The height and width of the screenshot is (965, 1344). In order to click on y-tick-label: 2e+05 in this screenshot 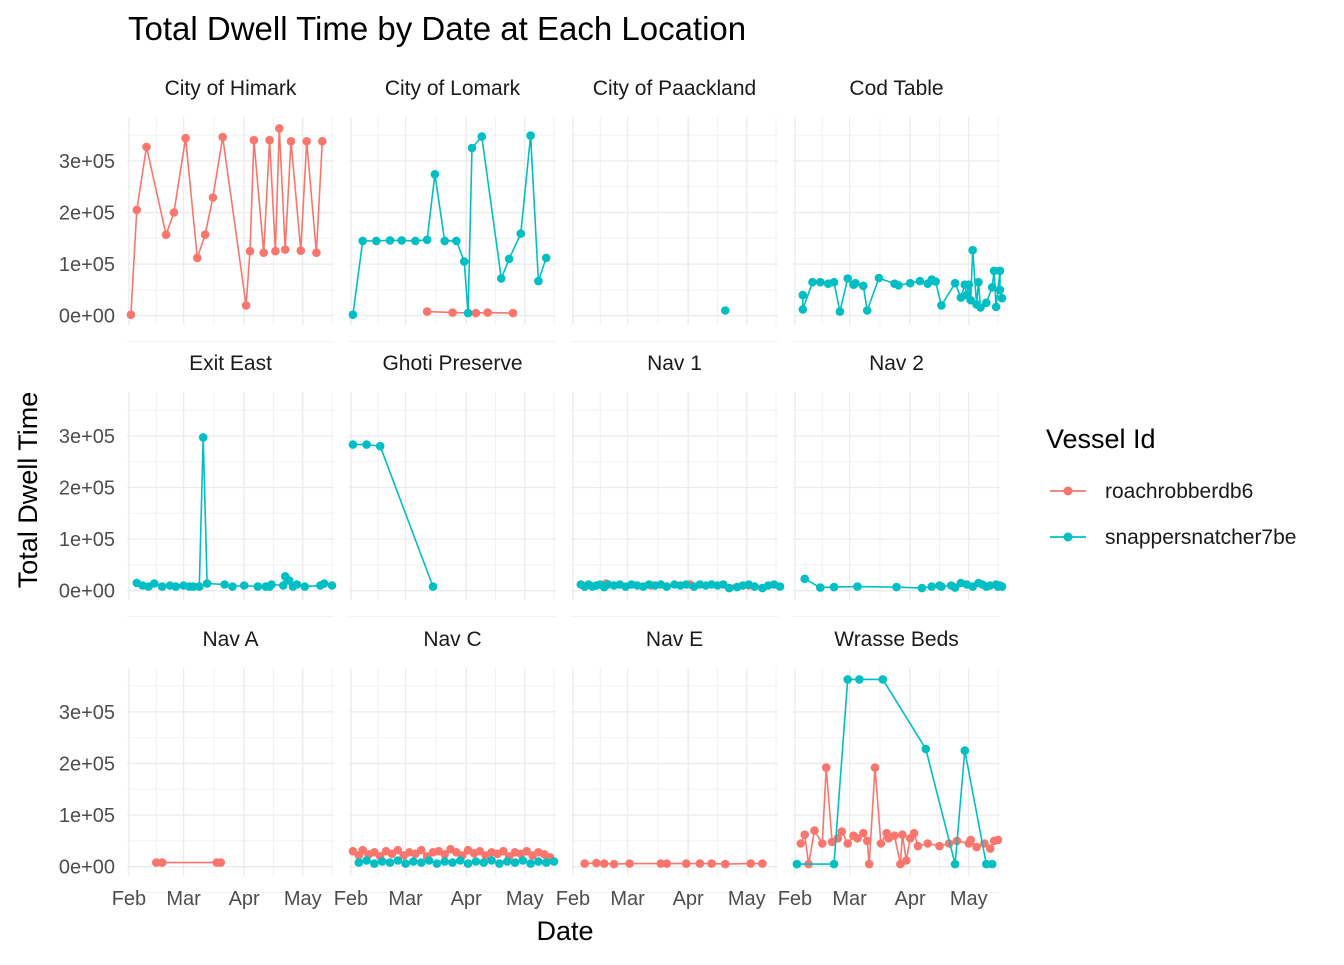, I will do `click(87, 488)`.